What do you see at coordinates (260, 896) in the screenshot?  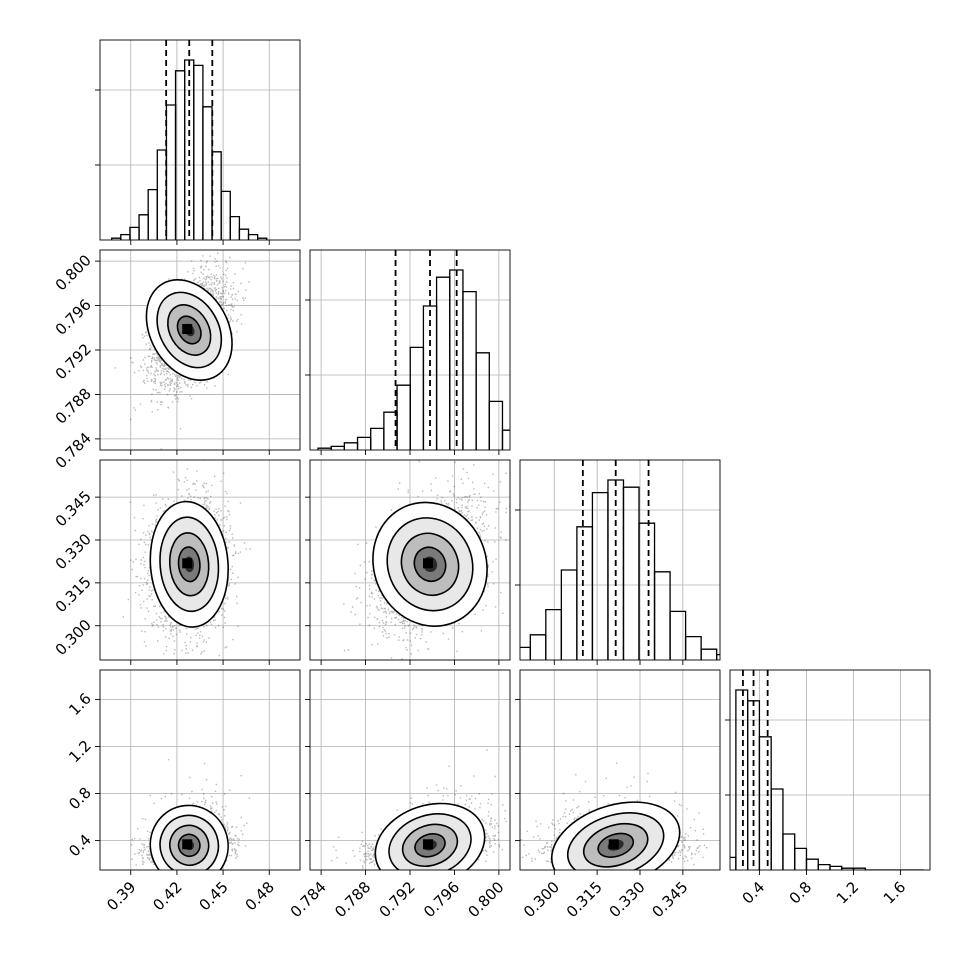 I see `x-tick-label: 0.48` at bounding box center [260, 896].